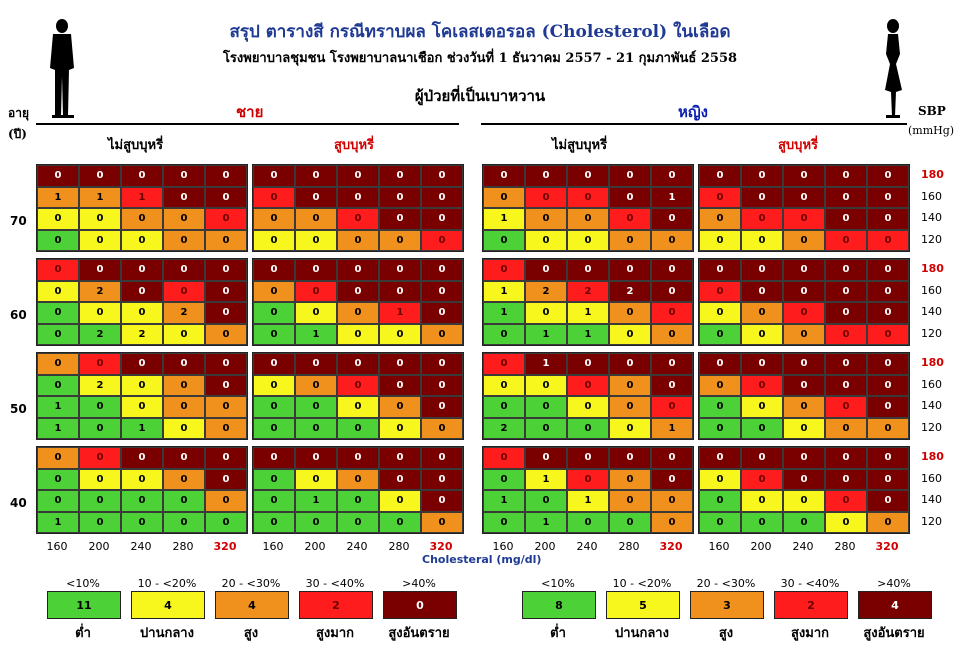 This screenshot has width=960, height=646. I want to click on legend-range-label: 20 - <30%, so click(251, 583).